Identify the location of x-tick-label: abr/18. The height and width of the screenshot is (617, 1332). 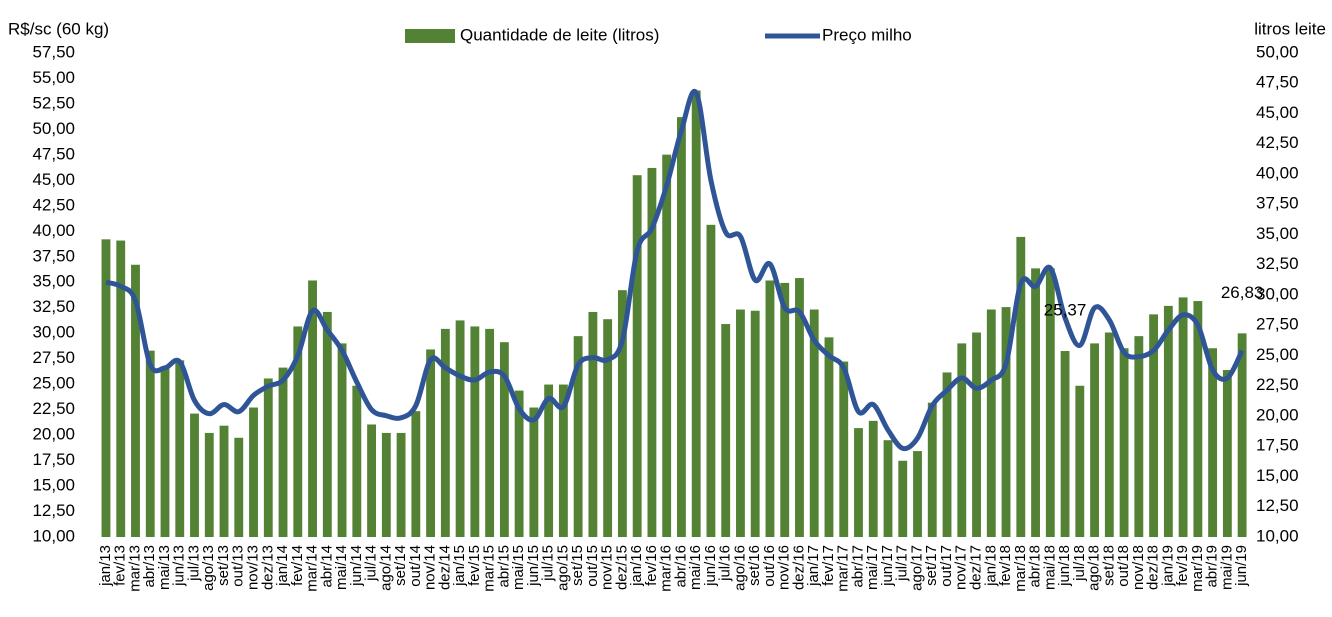
(1035, 566).